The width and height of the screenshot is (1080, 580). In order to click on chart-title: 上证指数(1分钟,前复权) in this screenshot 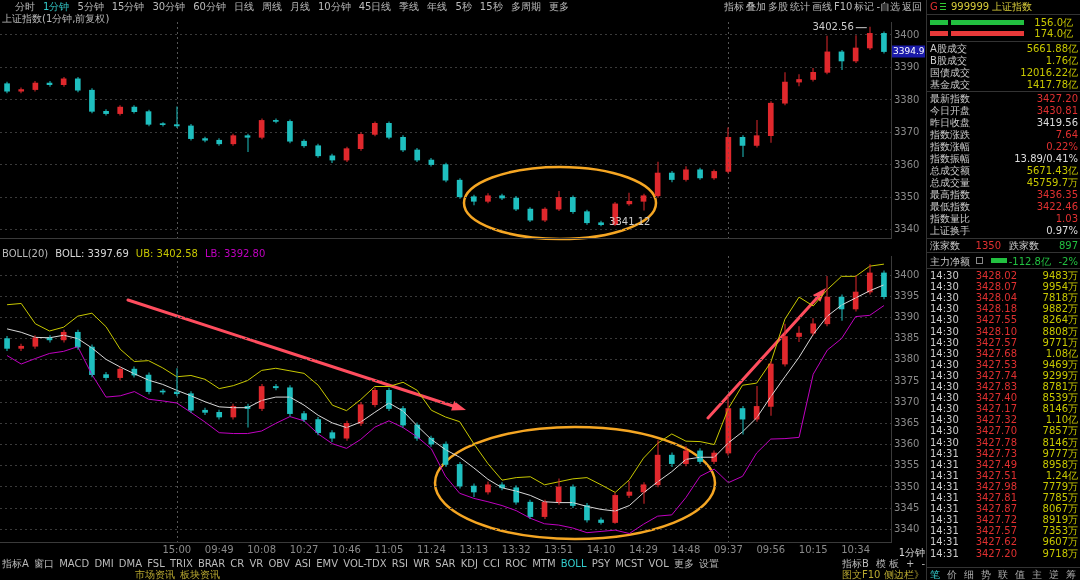, I will do `click(56, 18)`.